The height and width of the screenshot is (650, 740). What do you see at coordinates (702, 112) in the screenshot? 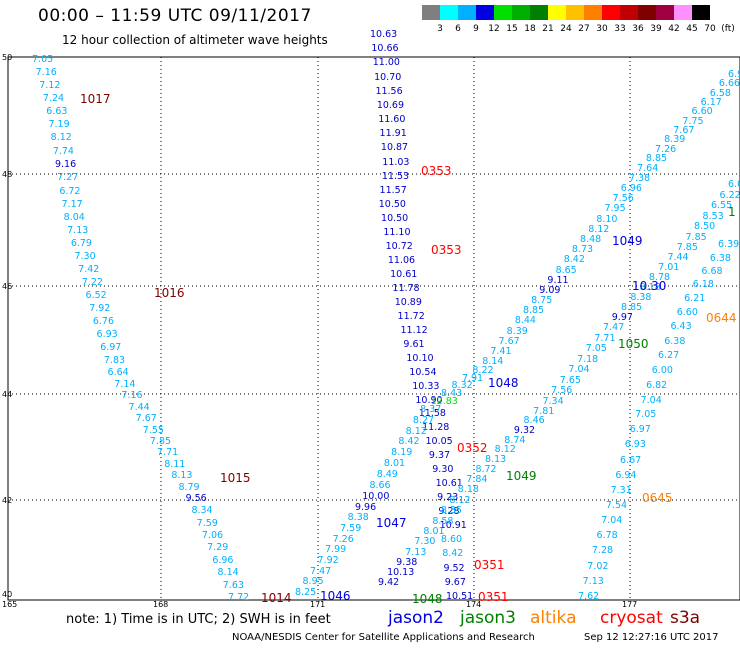
I see `track3-value: 6.60` at bounding box center [702, 112].